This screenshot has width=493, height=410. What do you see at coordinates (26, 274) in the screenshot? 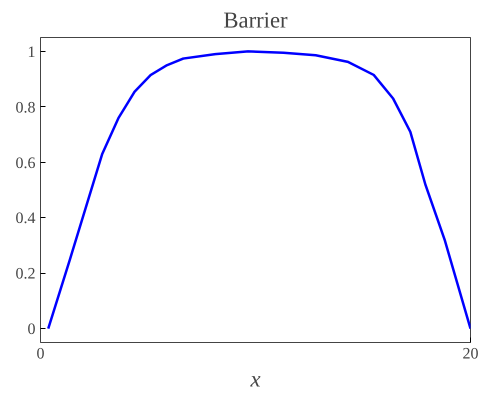
I see `y-tick-label: 0.2` at bounding box center [26, 274].